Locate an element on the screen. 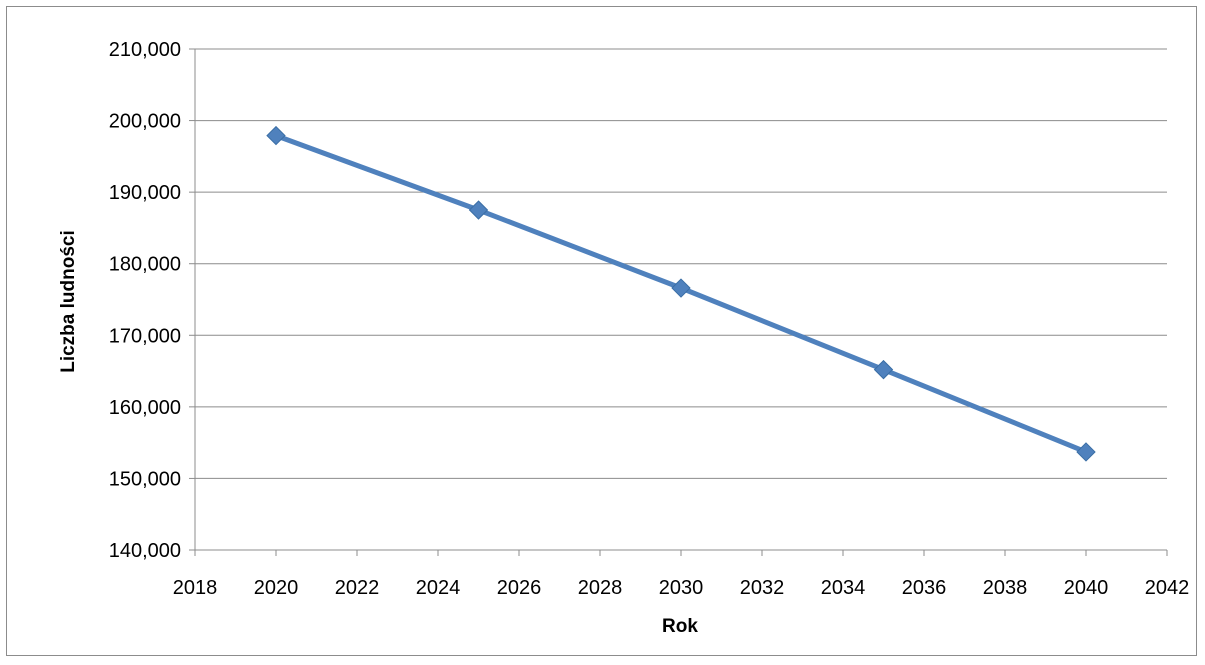 The image size is (1205, 665). x-axis-title: Rok is located at coordinates (680, 626).